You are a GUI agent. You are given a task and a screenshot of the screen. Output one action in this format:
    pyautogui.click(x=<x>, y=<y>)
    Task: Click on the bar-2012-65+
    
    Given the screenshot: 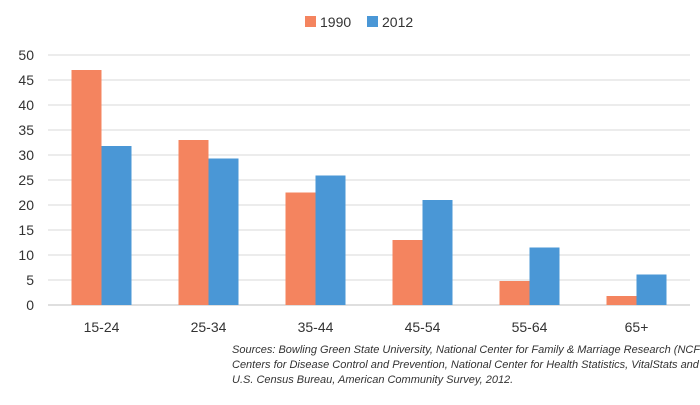 What is the action you would take?
    pyautogui.click(x=651, y=289)
    